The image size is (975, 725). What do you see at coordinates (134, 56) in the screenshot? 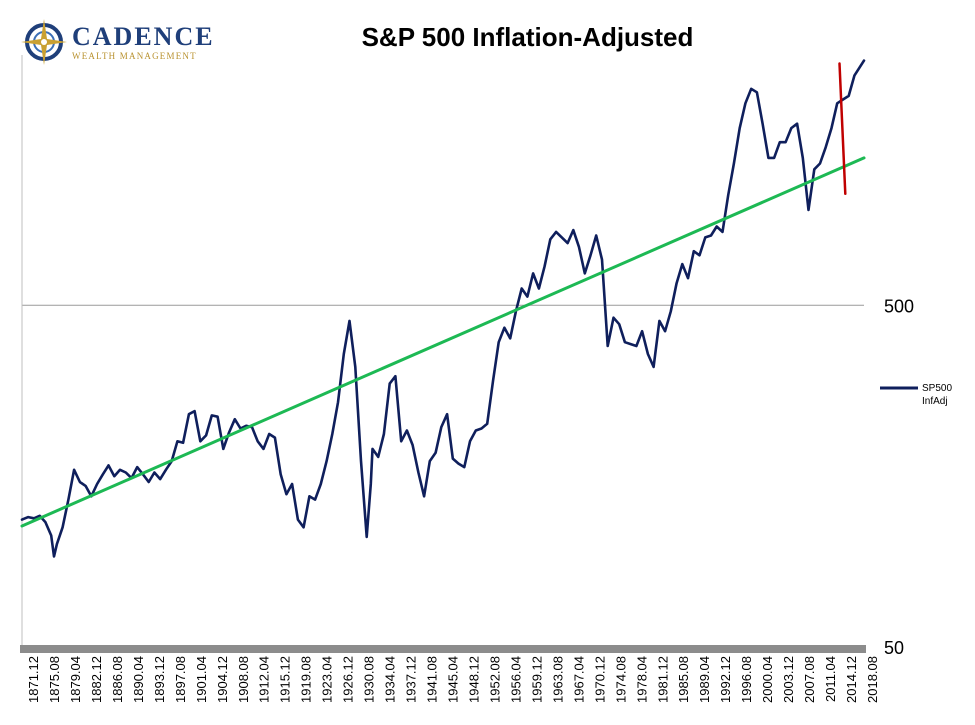
I see `logo-tagline: WEALTH MANAGEMENT` at bounding box center [134, 56].